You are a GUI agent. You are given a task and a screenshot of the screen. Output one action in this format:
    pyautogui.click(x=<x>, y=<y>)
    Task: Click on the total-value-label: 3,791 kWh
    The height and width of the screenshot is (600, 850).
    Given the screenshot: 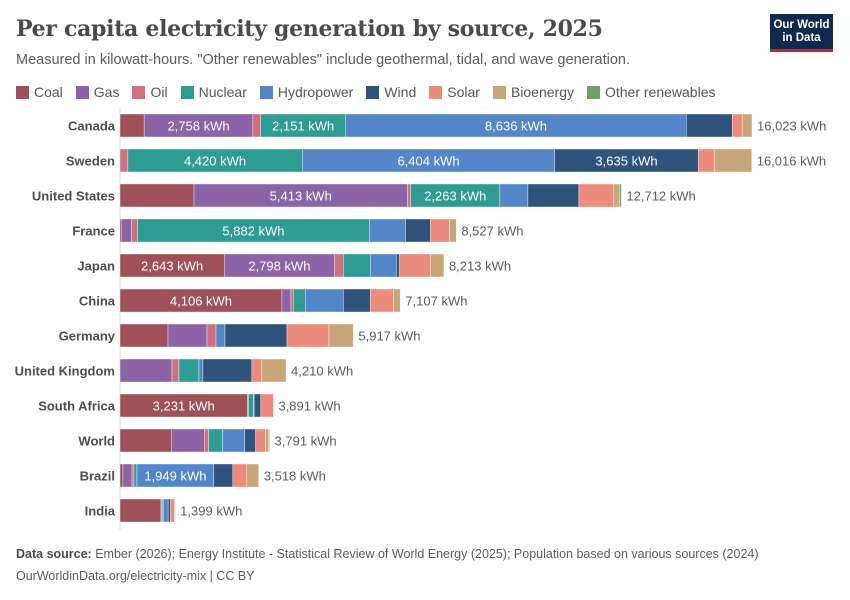 What is the action you would take?
    pyautogui.click(x=306, y=441)
    